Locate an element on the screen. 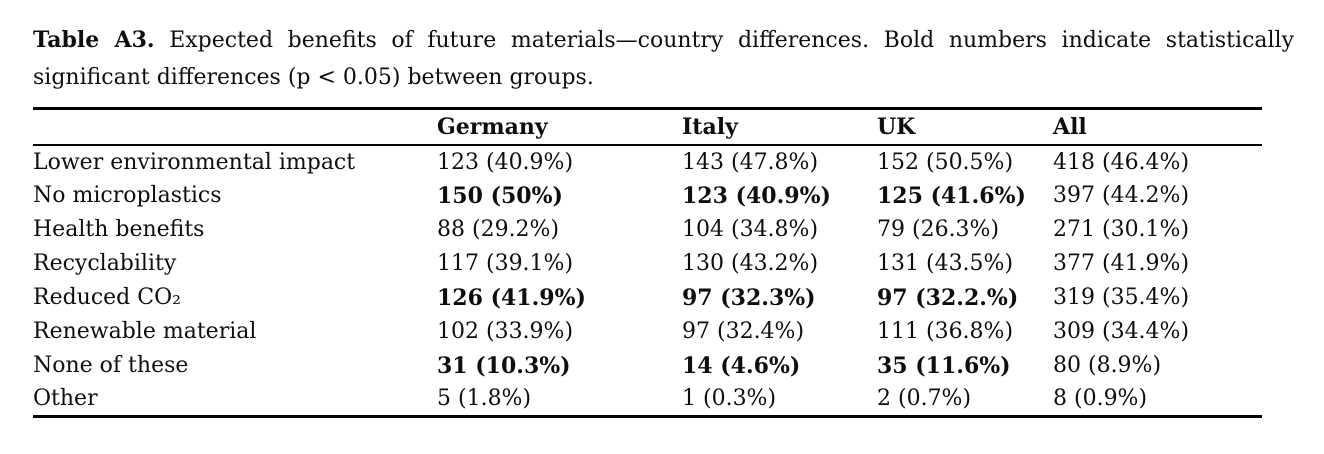  value-cell: 111 (36.8%) is located at coordinates (945, 331).